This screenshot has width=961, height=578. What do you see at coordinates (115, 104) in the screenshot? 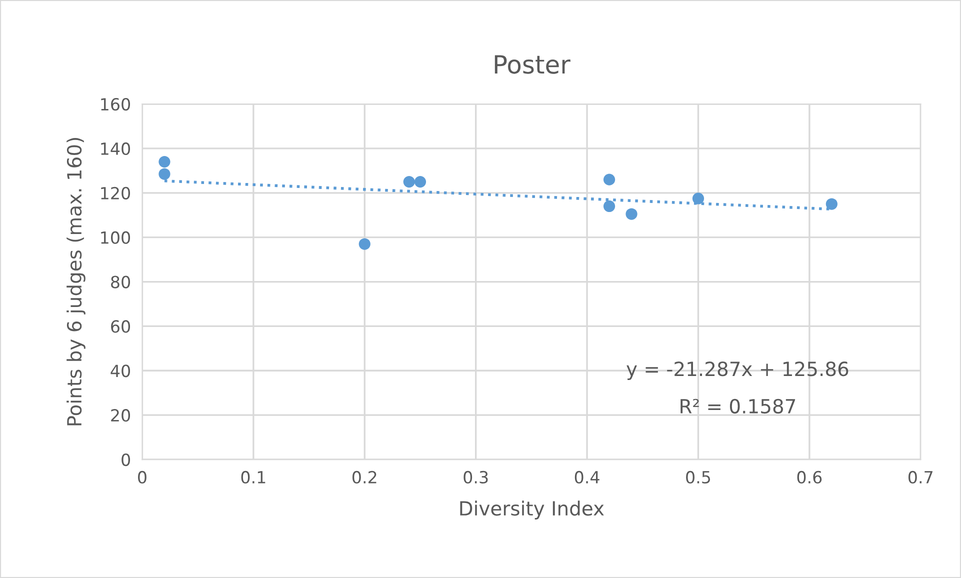
I see `y-tick-label: 160` at bounding box center [115, 104].